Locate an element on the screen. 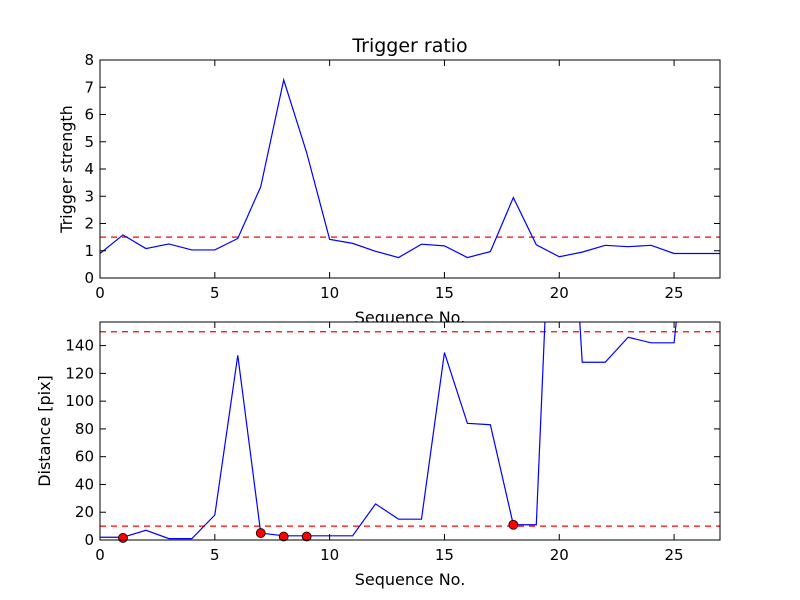  y-tick-label: 60 is located at coordinates (84, 457).